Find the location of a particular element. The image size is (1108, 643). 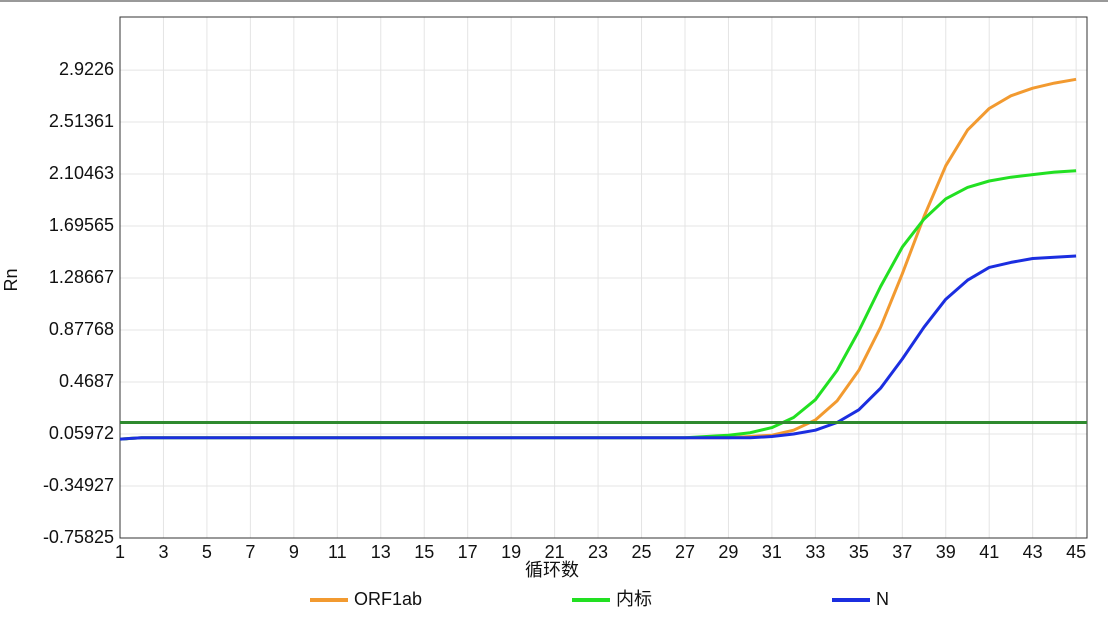

y-tick-label: 0.4687 is located at coordinates (86, 381).